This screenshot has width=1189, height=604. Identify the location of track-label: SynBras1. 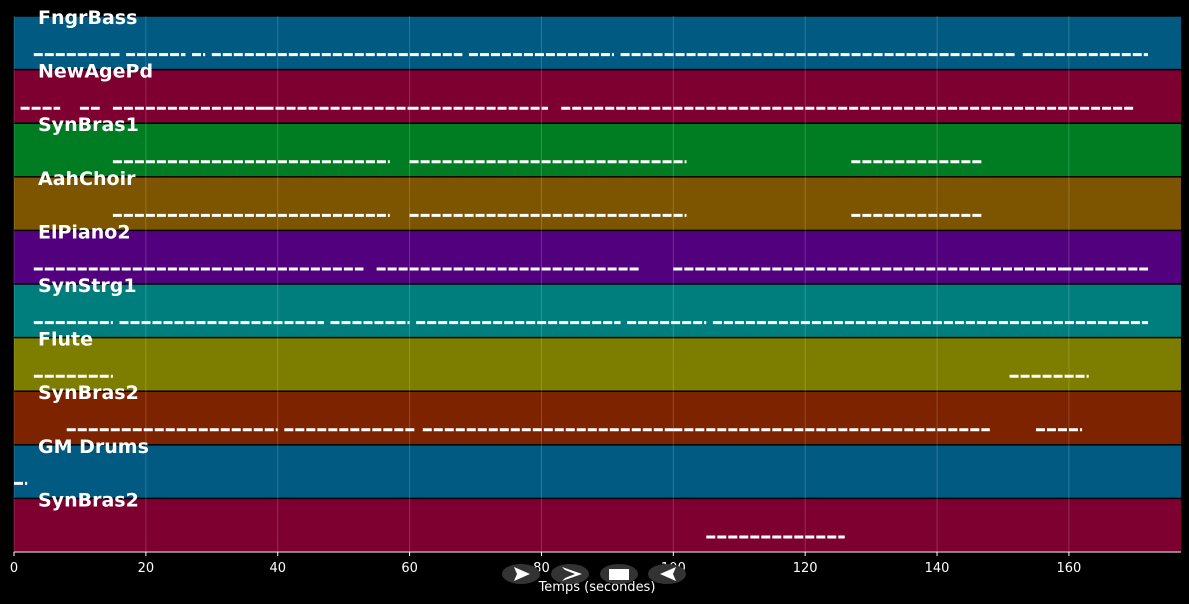
(88, 125).